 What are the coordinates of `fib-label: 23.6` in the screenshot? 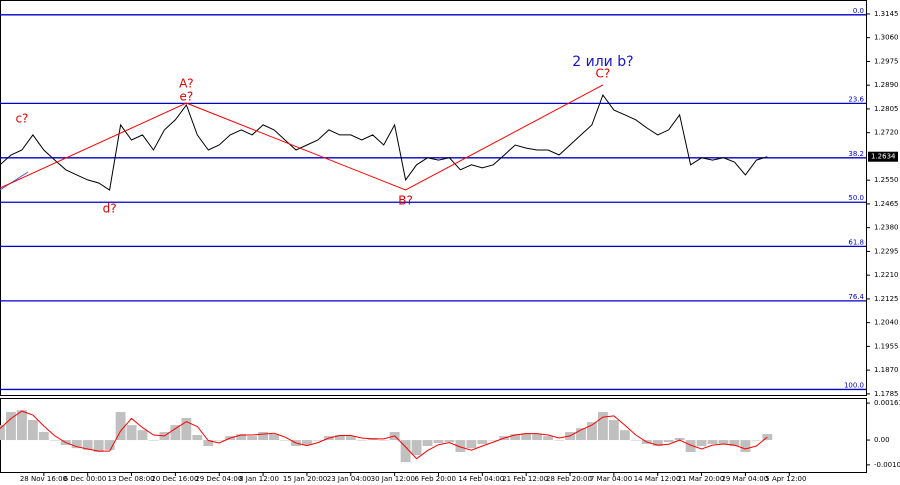 It's located at (856, 99).